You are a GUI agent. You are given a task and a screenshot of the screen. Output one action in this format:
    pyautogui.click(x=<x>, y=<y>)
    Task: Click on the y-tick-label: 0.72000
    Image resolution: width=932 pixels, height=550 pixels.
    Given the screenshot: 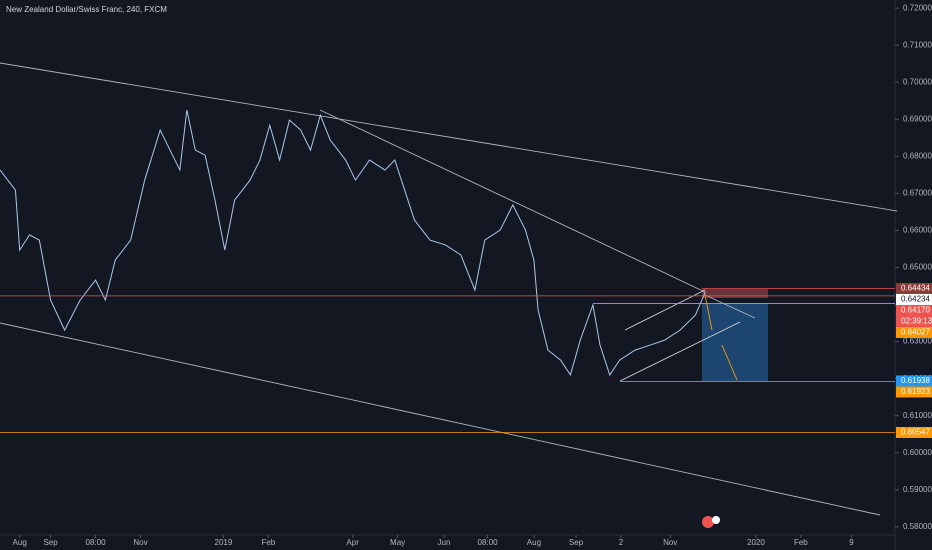 What is the action you would take?
    pyautogui.click(x=917, y=7)
    